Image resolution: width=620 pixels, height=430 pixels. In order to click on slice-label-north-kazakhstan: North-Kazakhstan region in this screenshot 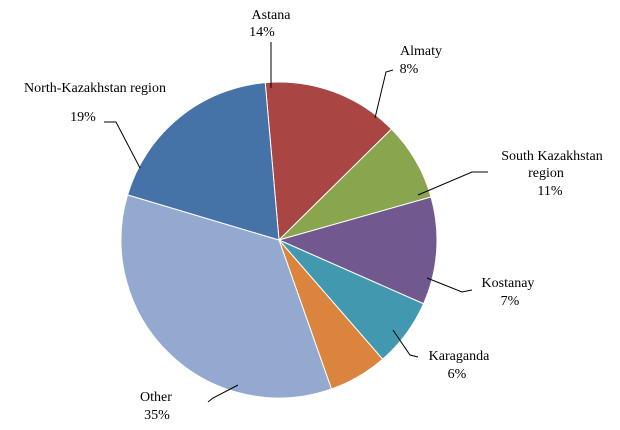, I will do `click(95, 88)`.